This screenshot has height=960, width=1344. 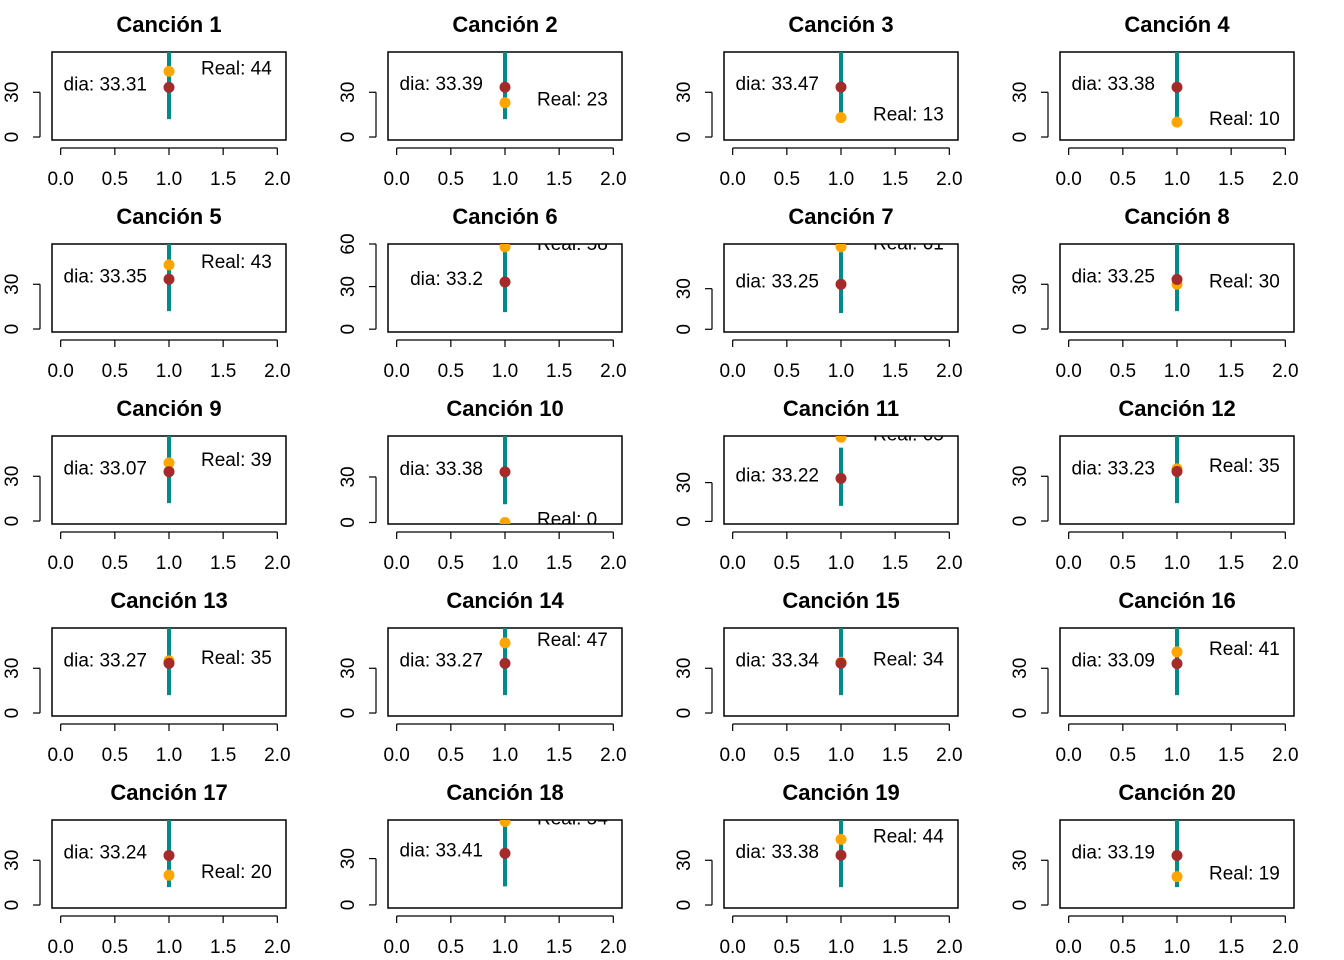 What do you see at coordinates (1177, 24) in the screenshot?
I see `panel-title: Canción 4` at bounding box center [1177, 24].